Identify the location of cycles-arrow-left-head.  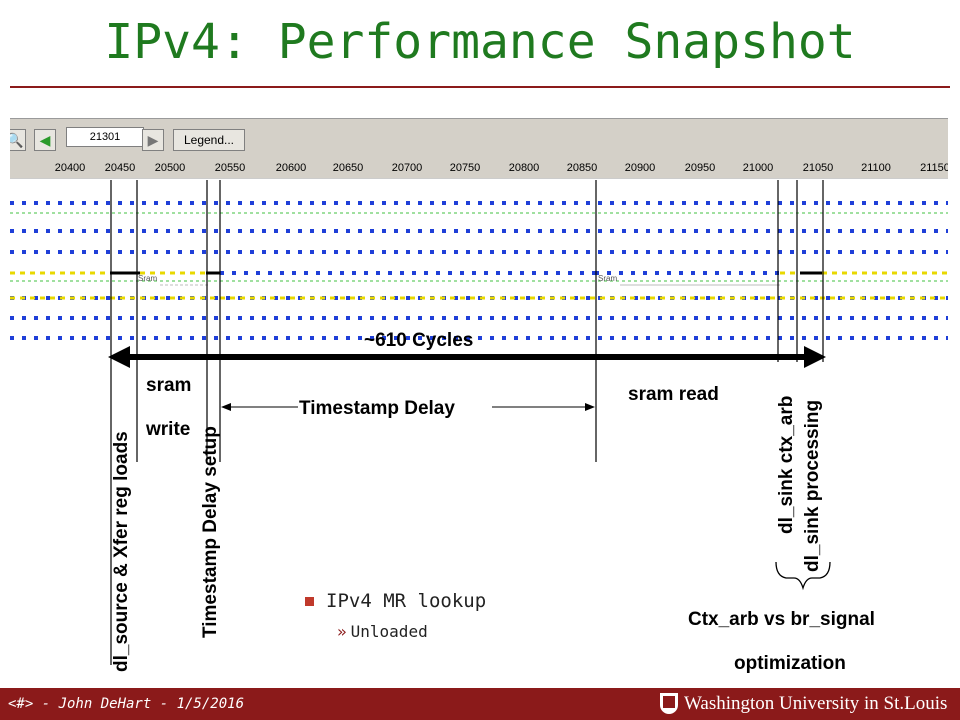
(119, 357).